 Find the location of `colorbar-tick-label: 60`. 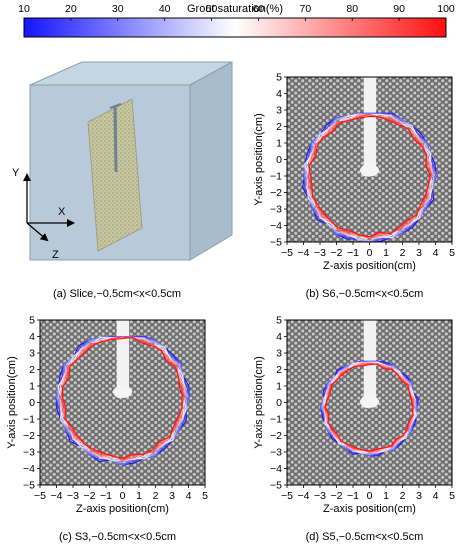

colorbar-tick-label: 60 is located at coordinates (259, 9).